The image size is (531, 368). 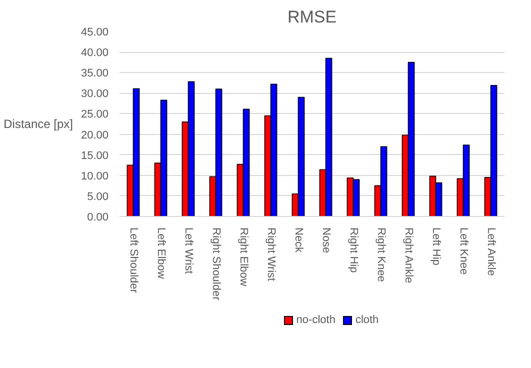 What do you see at coordinates (408, 256) in the screenshot?
I see `x-tick-label: Right Ankle` at bounding box center [408, 256].